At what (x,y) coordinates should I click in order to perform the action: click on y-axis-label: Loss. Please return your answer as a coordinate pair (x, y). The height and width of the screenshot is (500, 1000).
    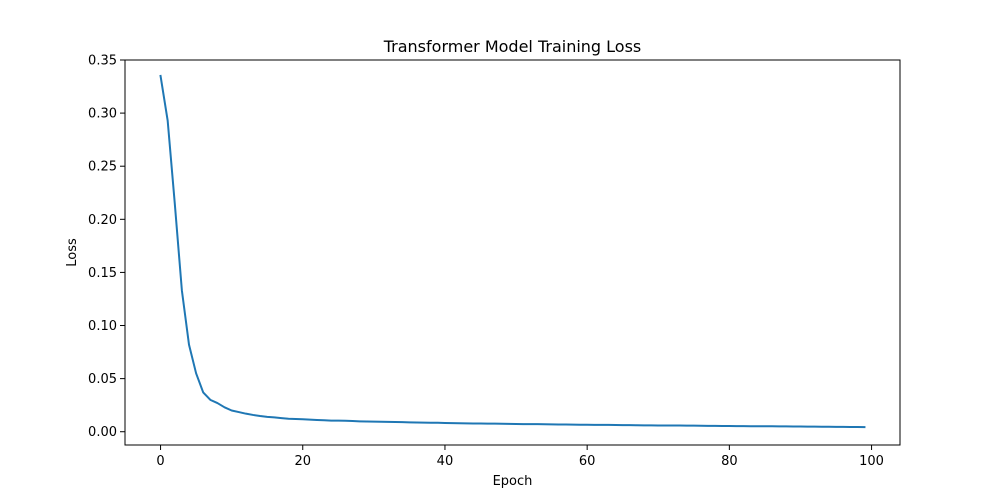
    Looking at the image, I should click on (72, 252).